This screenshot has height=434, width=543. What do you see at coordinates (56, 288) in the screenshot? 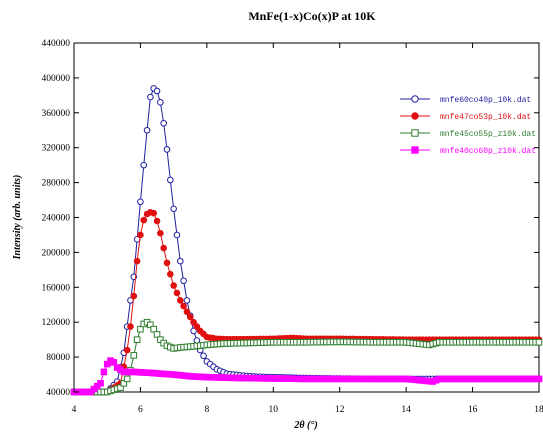
I see `y-tick-label: 160000` at bounding box center [56, 288].